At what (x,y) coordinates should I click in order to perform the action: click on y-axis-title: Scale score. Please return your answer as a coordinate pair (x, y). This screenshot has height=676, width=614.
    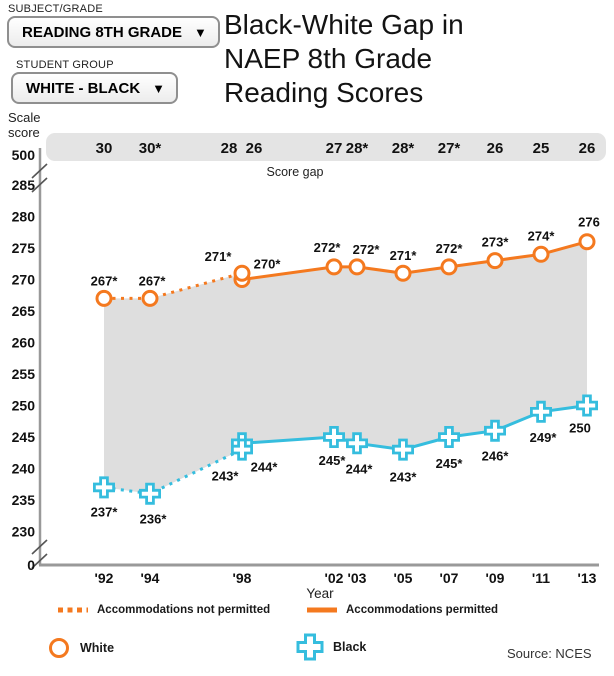
    Looking at the image, I should click on (24, 125).